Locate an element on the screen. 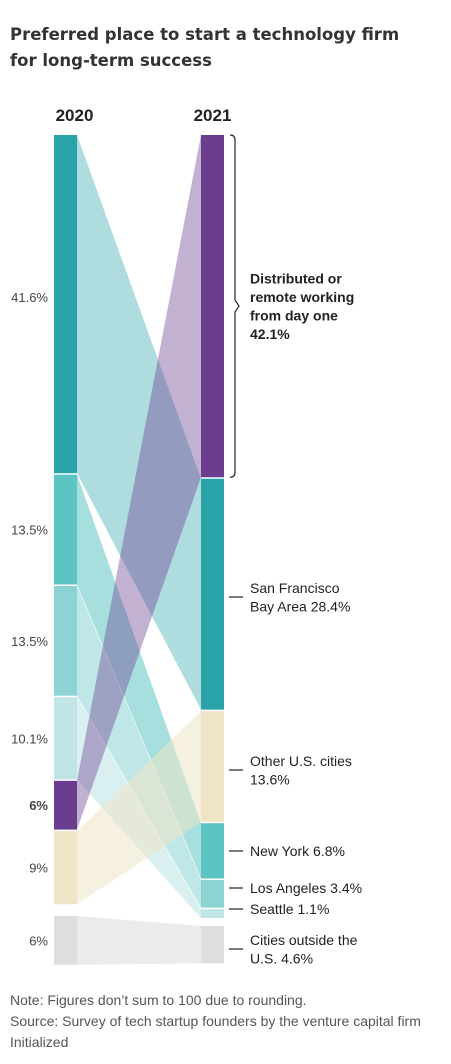  bar-2020-ny is located at coordinates (65, 529).